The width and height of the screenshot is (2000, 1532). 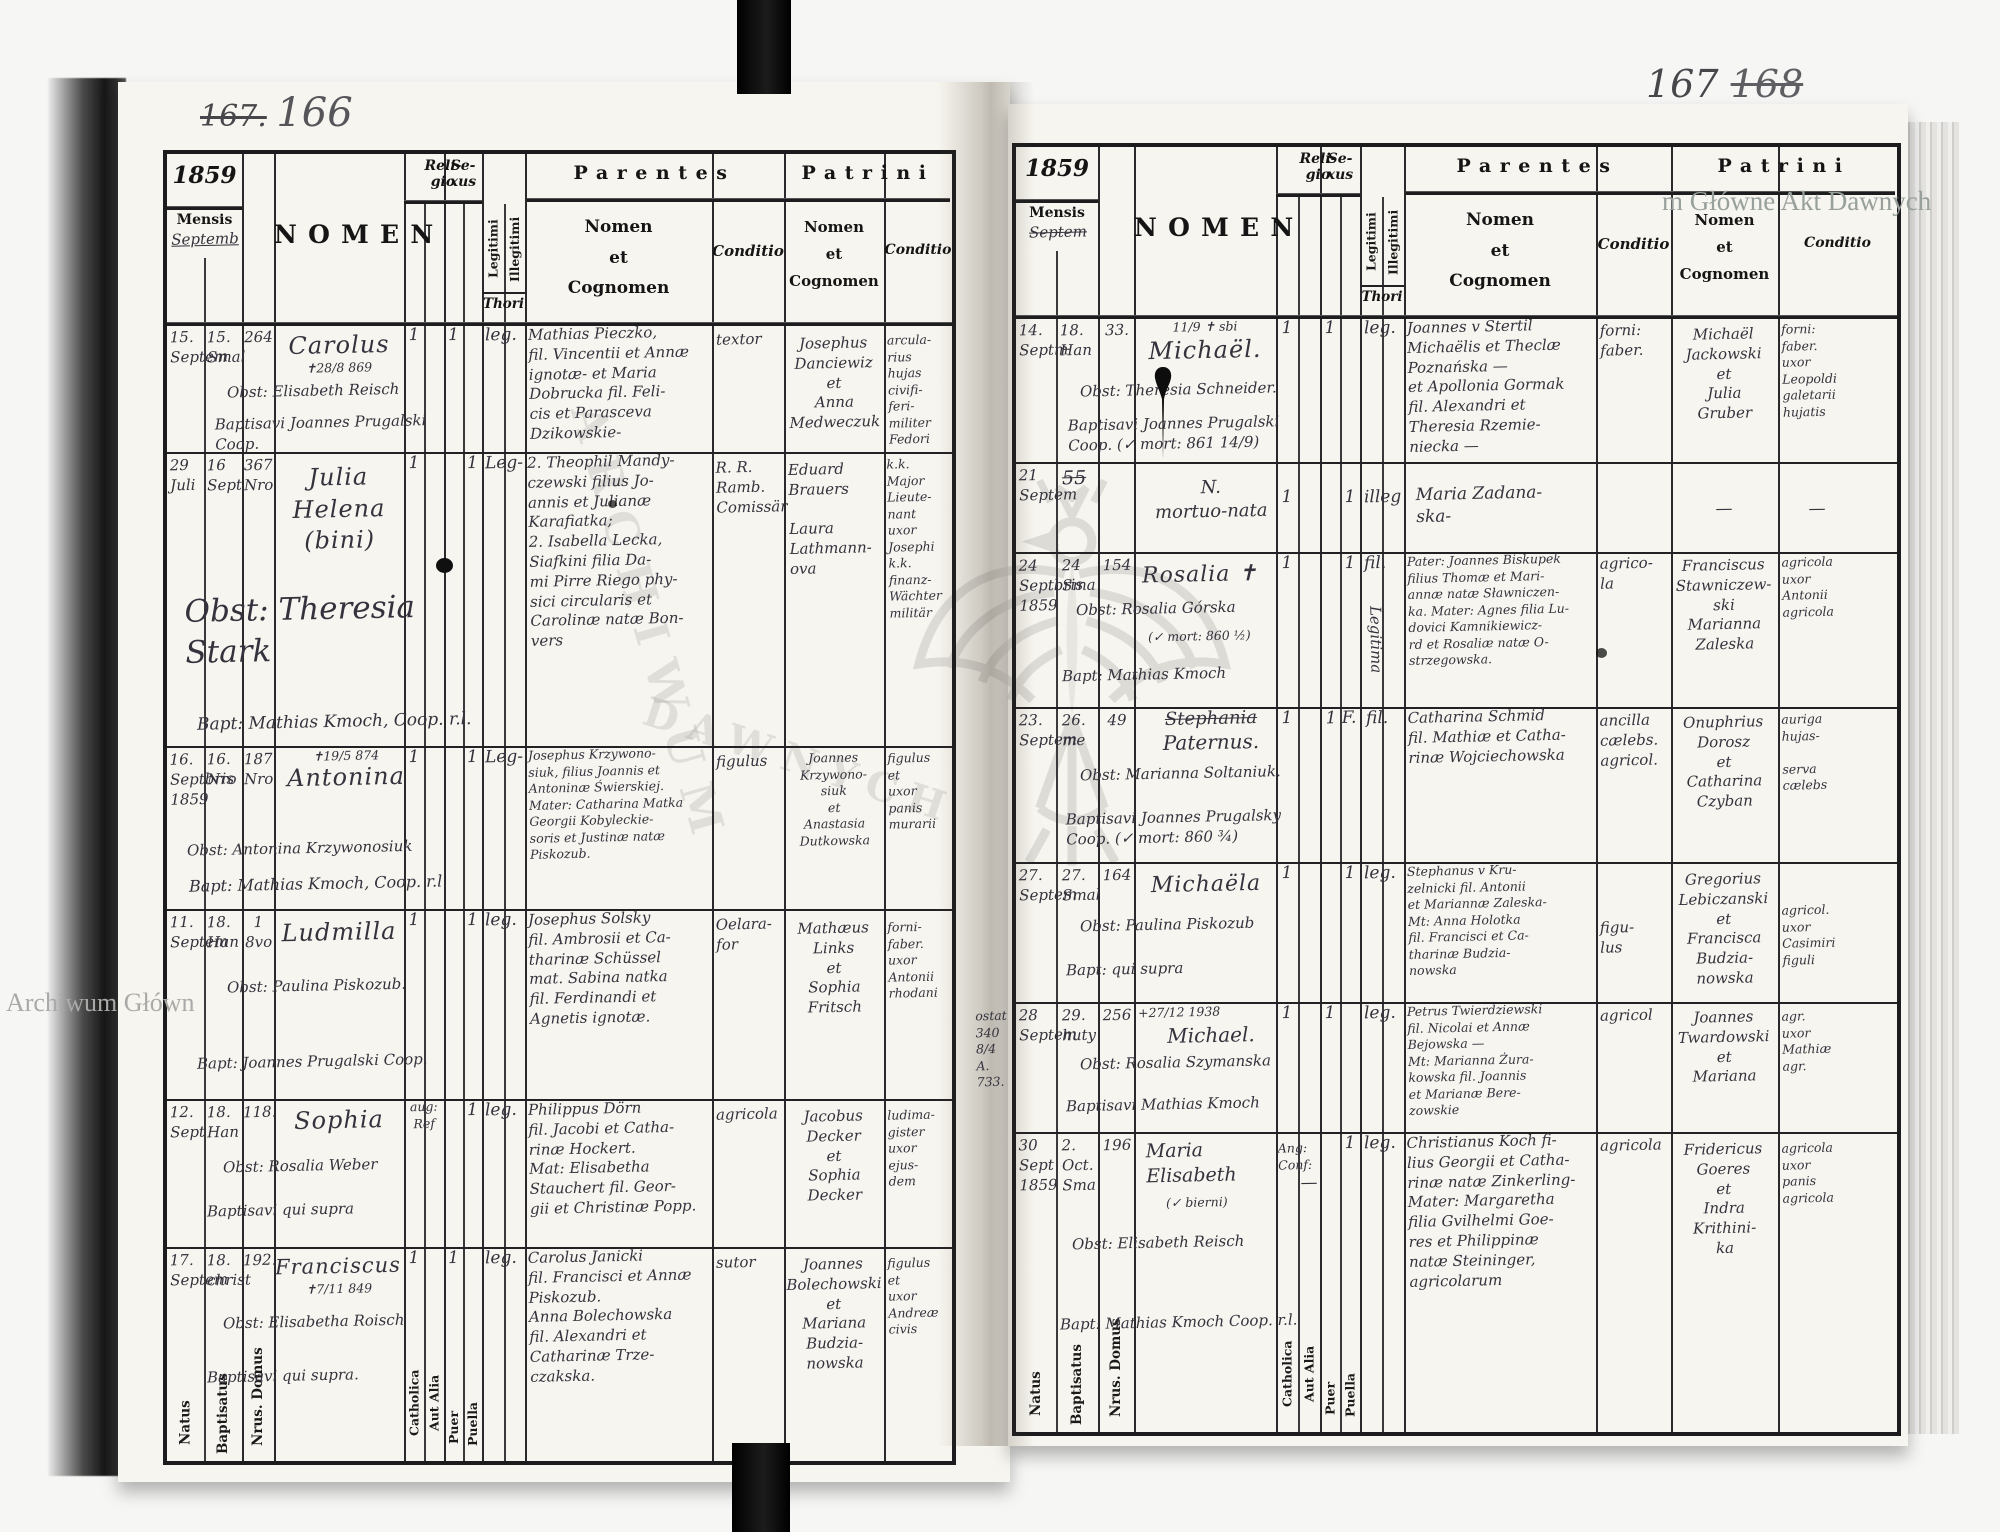 I want to click on baptizer-line: Bapt: qui supra, so click(x=1124, y=969).